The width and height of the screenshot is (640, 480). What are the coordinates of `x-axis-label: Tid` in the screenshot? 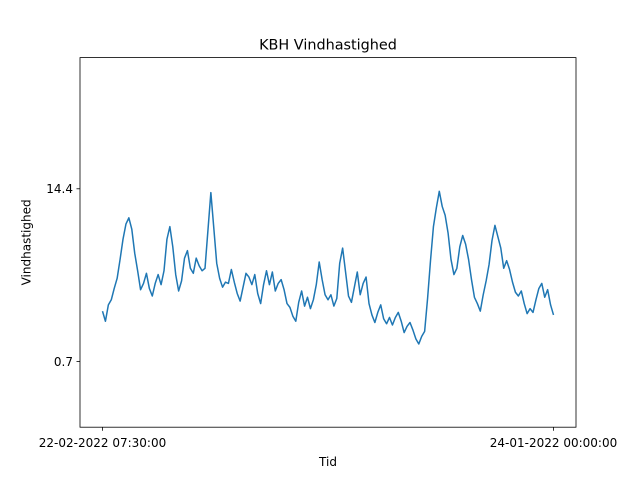 It's located at (327, 462).